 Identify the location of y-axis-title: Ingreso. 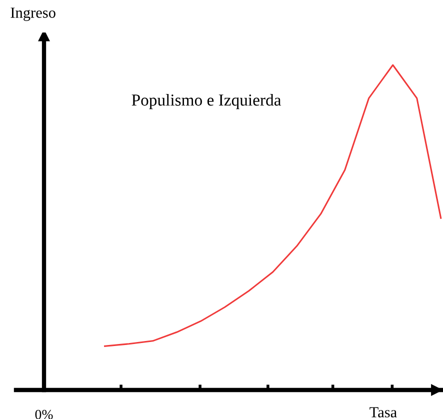
(33, 14).